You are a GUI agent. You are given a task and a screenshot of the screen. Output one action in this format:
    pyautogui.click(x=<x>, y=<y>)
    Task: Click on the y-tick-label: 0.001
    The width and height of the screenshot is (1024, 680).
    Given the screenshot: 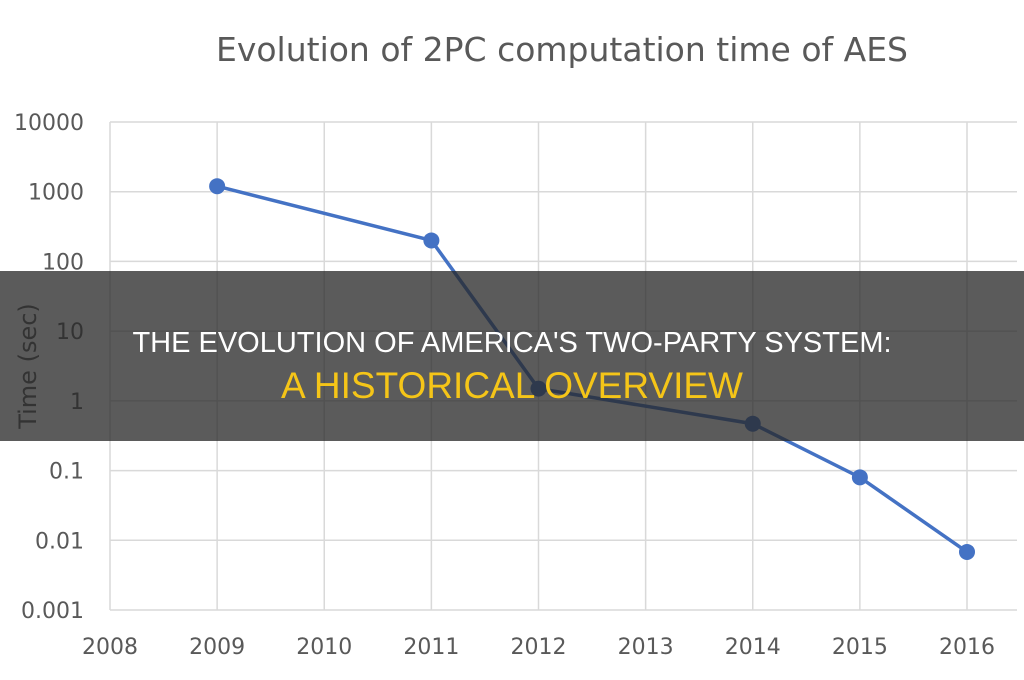 What is the action you would take?
    pyautogui.click(x=52, y=611)
    